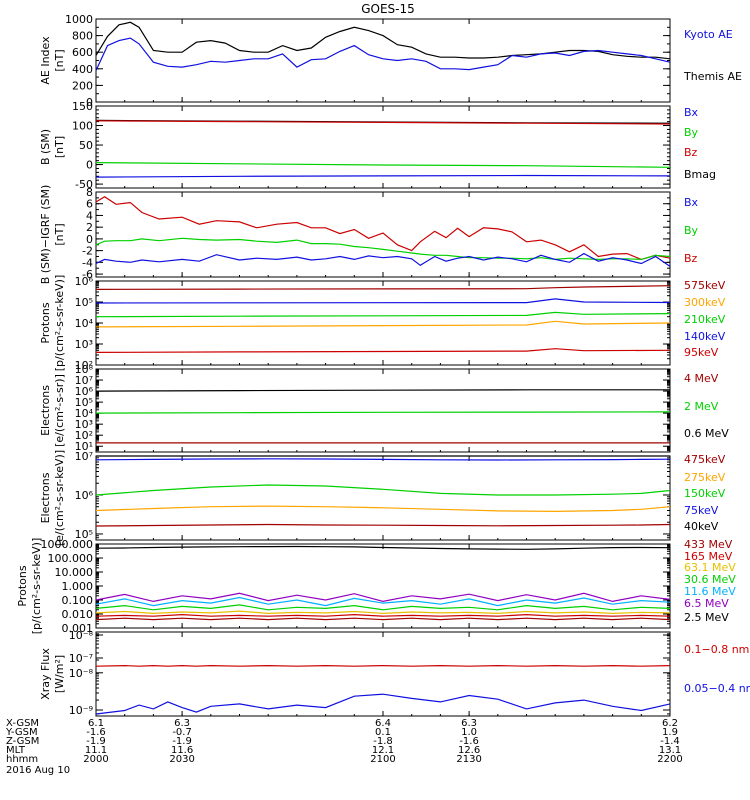 The width and height of the screenshot is (750, 800). Describe the element at coordinates (701, 352) in the screenshot. I see `legend-entry: 95keV` at that location.